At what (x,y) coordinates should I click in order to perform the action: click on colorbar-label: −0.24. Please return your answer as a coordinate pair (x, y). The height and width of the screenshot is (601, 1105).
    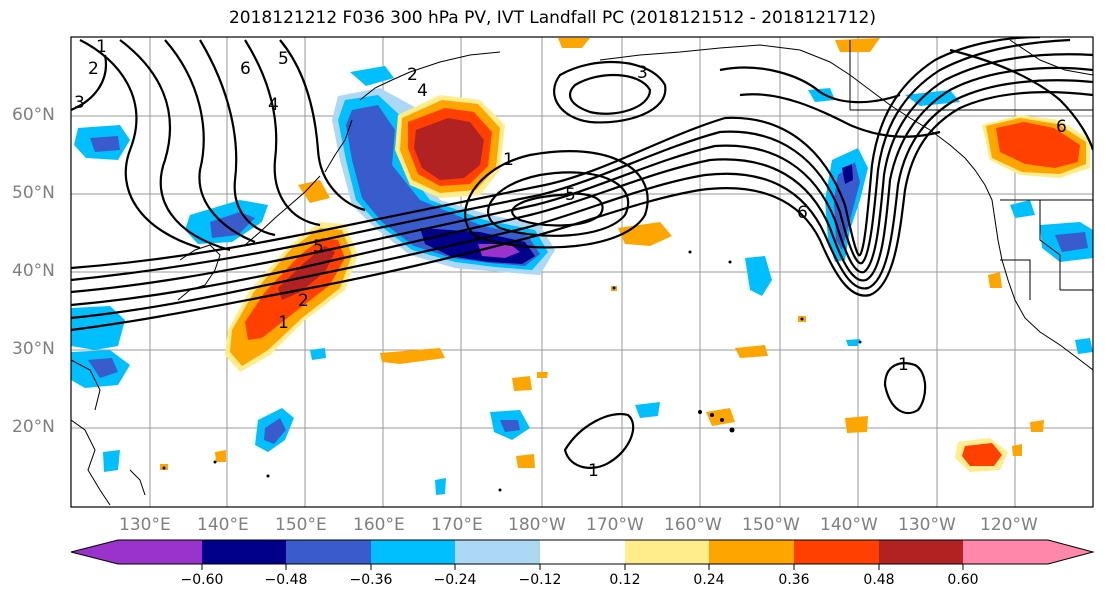
    Looking at the image, I should click on (455, 580).